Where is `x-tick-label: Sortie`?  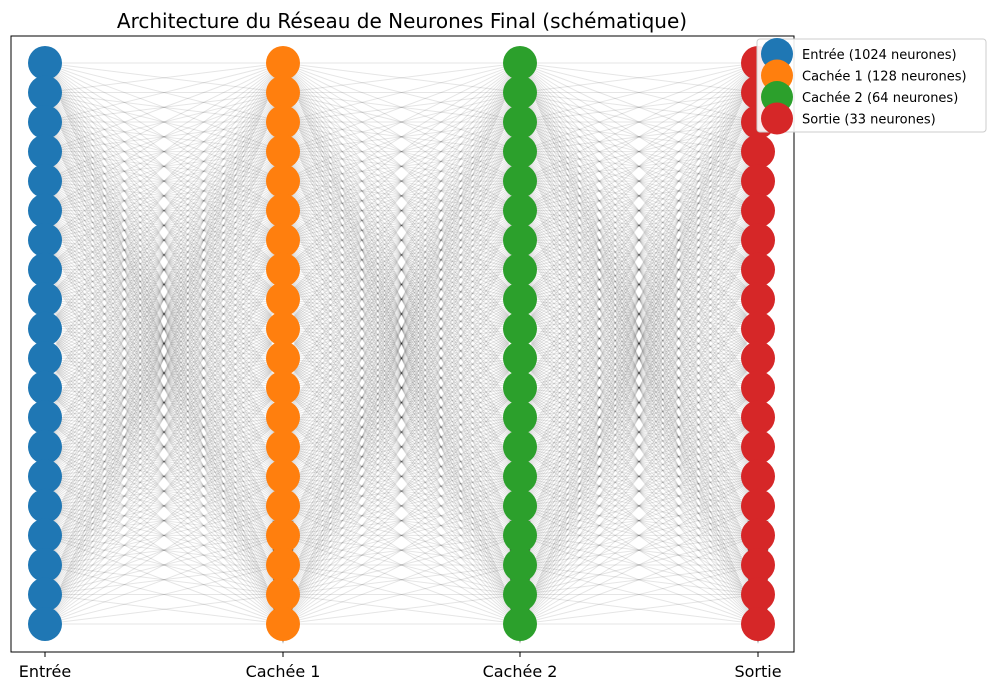 x-tick-label: Sortie is located at coordinates (757, 671).